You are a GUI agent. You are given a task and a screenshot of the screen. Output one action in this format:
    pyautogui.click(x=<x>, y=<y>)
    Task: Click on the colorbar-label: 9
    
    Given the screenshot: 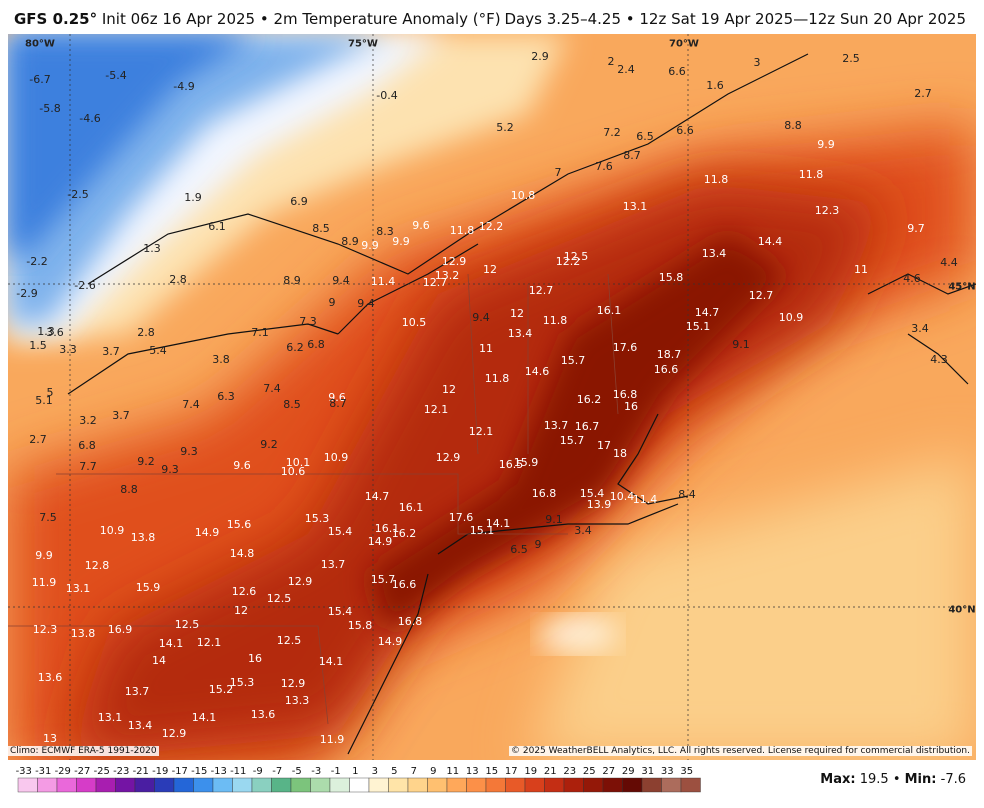 What is the action you would take?
    pyautogui.click(x=433, y=771)
    